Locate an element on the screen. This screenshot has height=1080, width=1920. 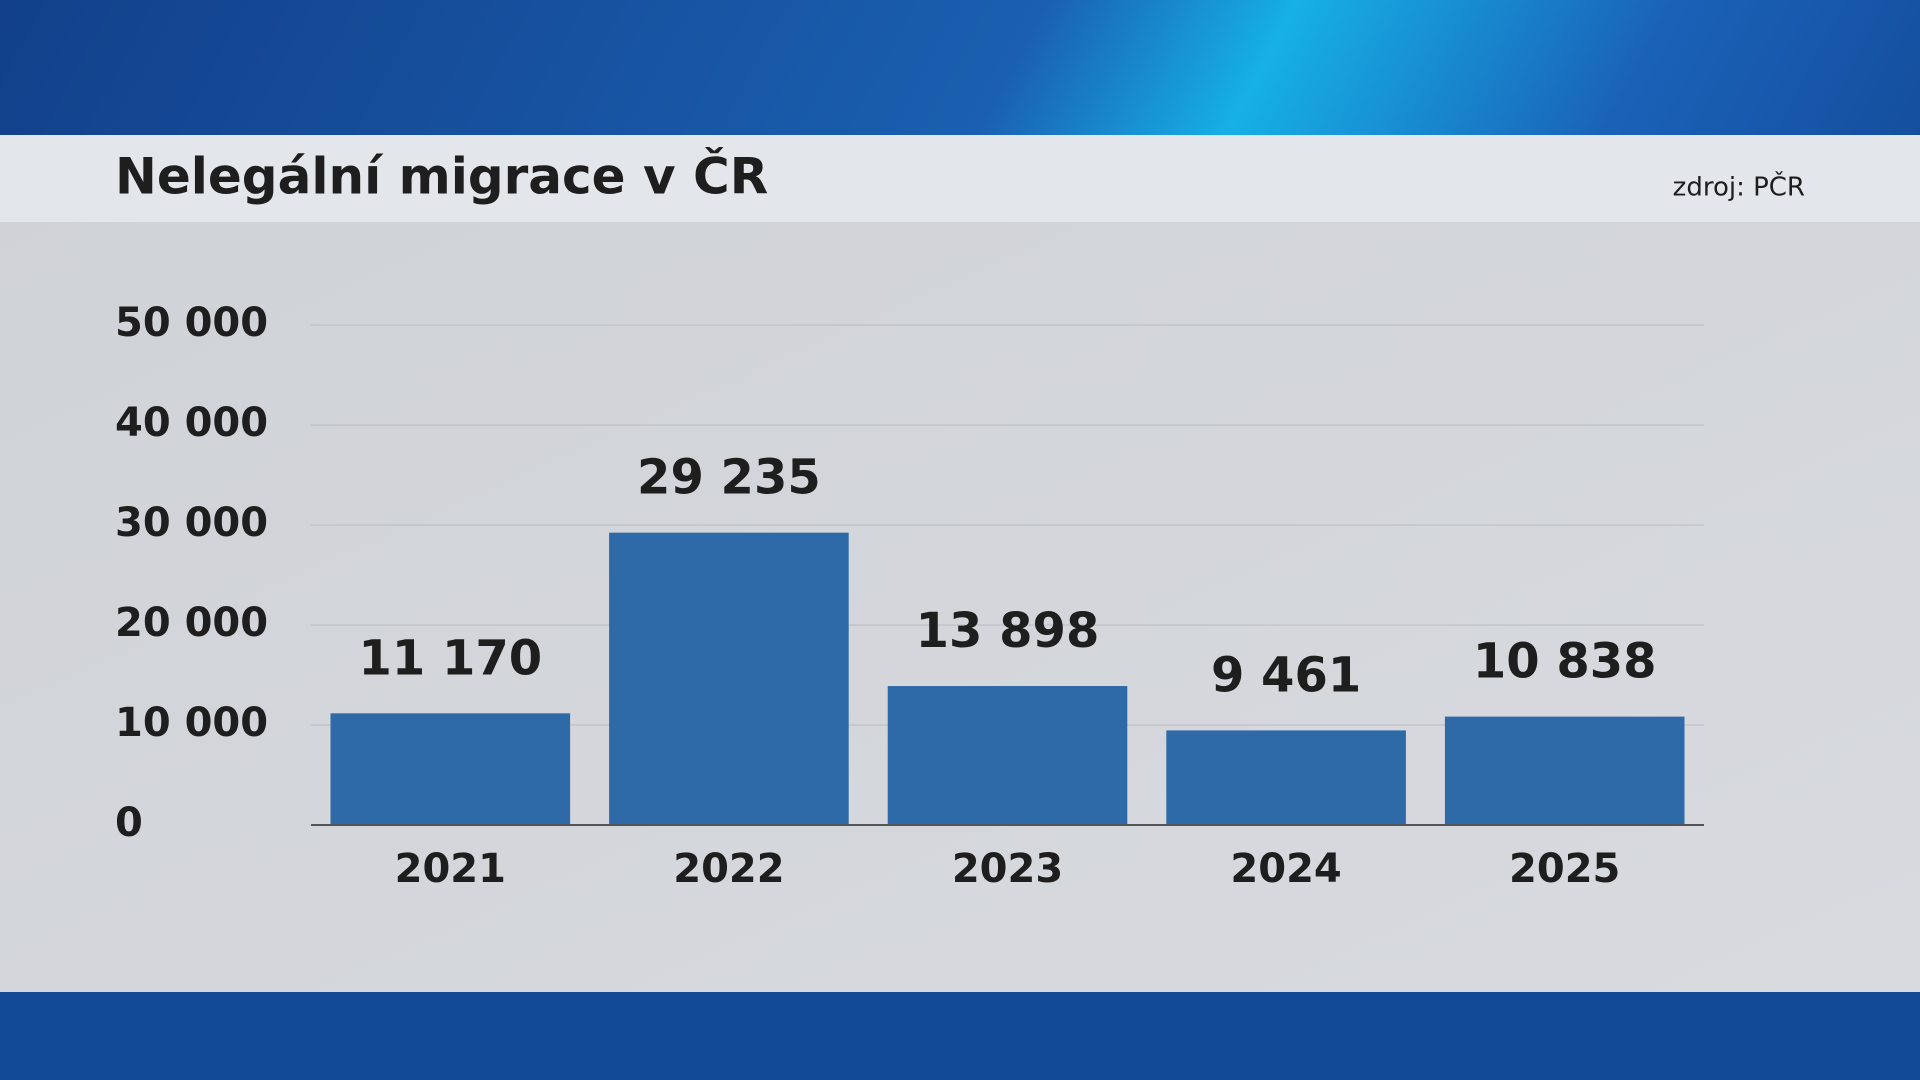
x-tick-label: 2023 is located at coordinates (1007, 869).